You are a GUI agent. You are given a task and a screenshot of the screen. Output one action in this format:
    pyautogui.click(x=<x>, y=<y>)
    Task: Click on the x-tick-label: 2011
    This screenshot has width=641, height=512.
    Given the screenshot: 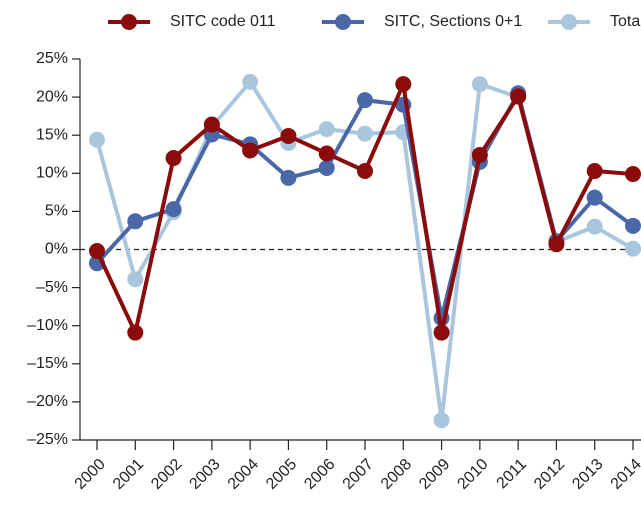 What is the action you would take?
    pyautogui.click(x=512, y=474)
    